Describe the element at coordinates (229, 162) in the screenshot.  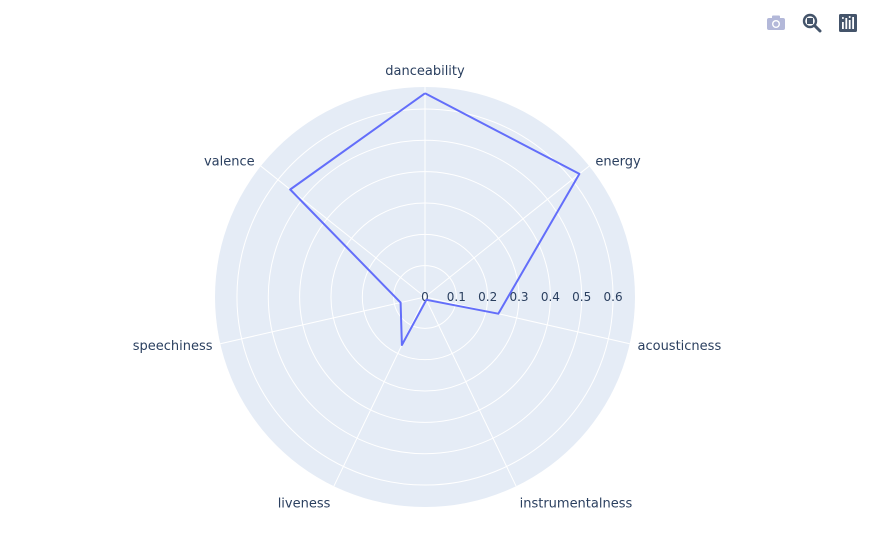
I see `angular-axis-label: valence` at that location.